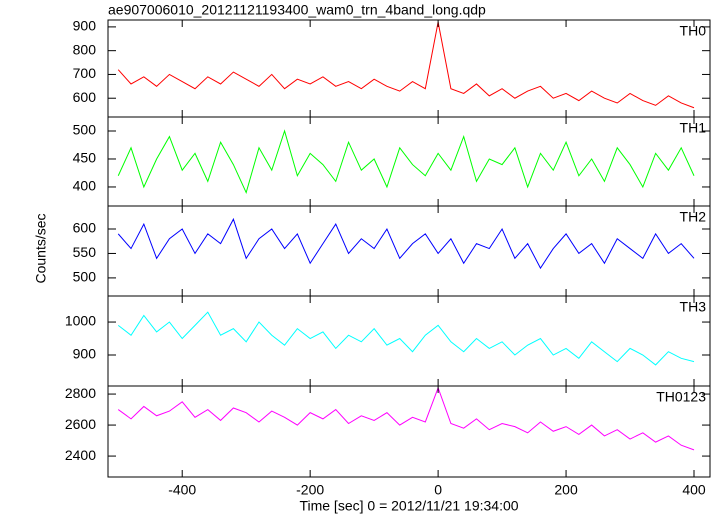  What do you see at coordinates (566, 490) in the screenshot?
I see `x-tick-label: 200` at bounding box center [566, 490].